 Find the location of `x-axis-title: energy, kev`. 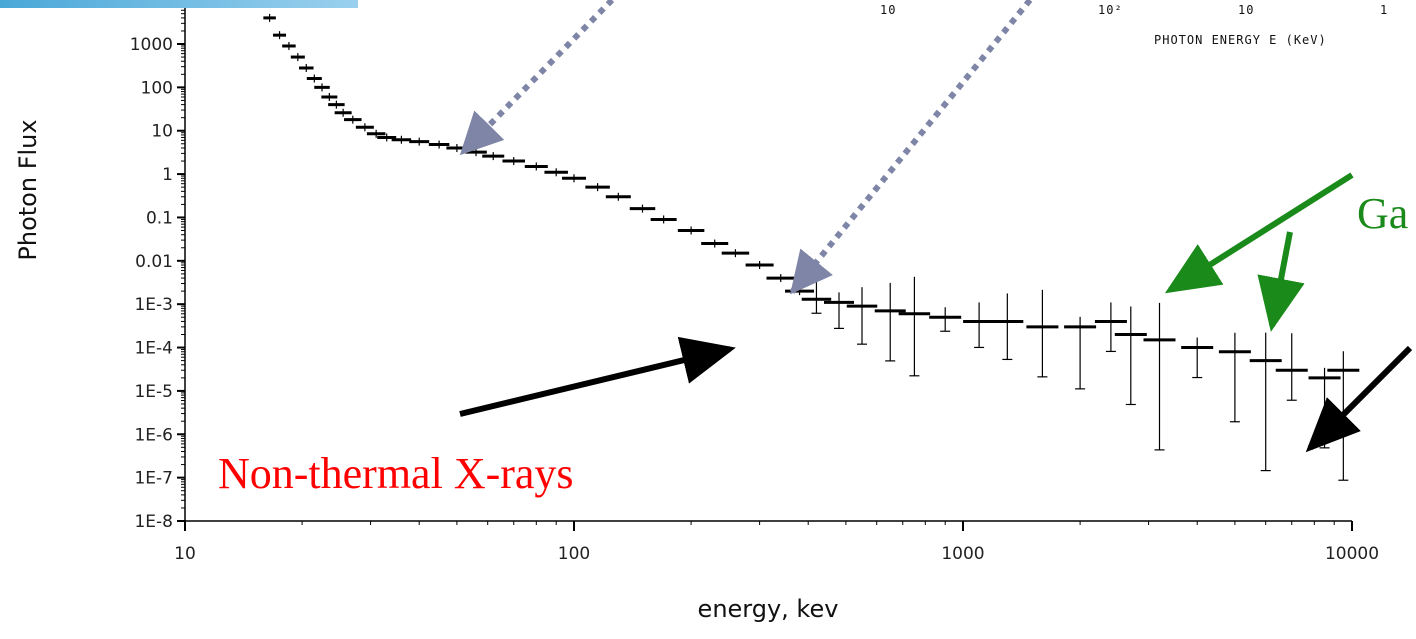

x-axis-title: energy, kev is located at coordinates (768, 609).